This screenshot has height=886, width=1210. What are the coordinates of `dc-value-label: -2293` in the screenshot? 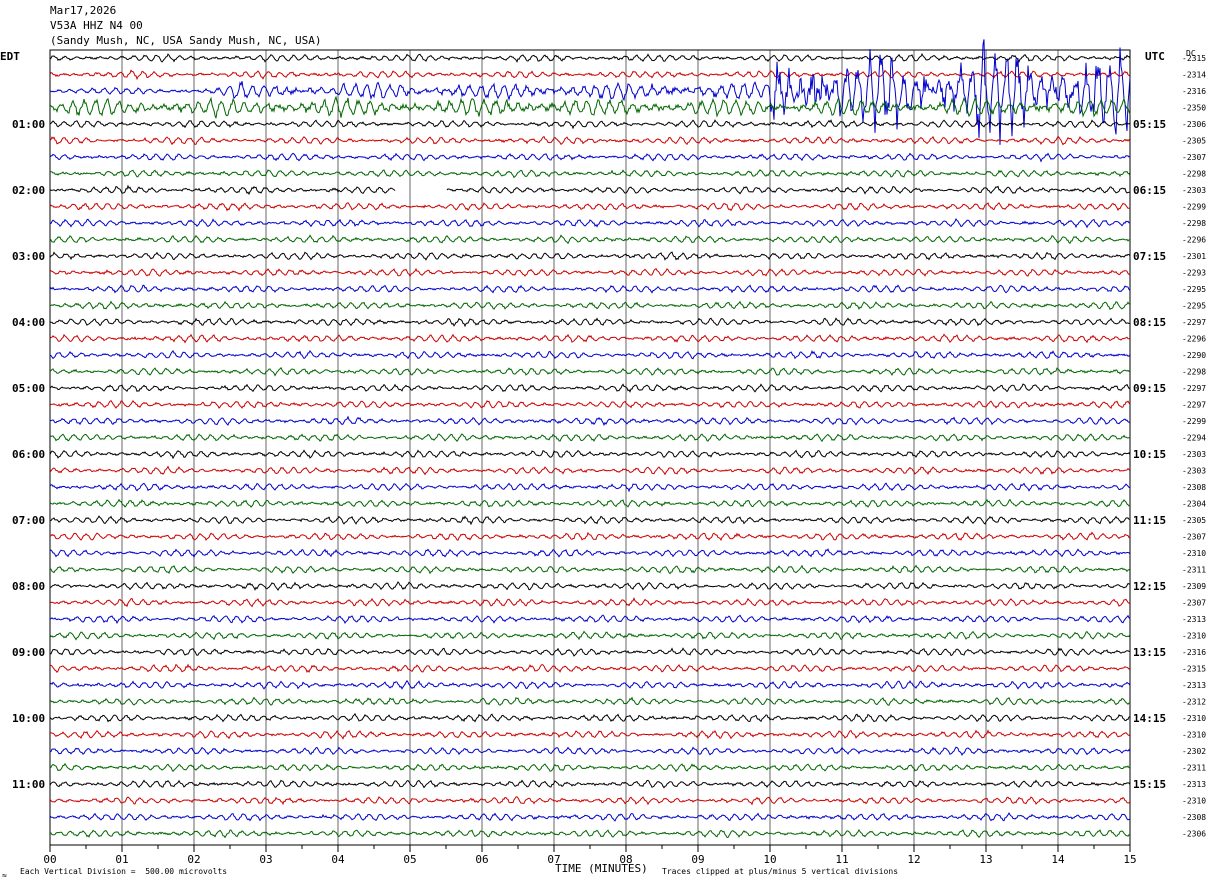 It's located at (1194, 273).